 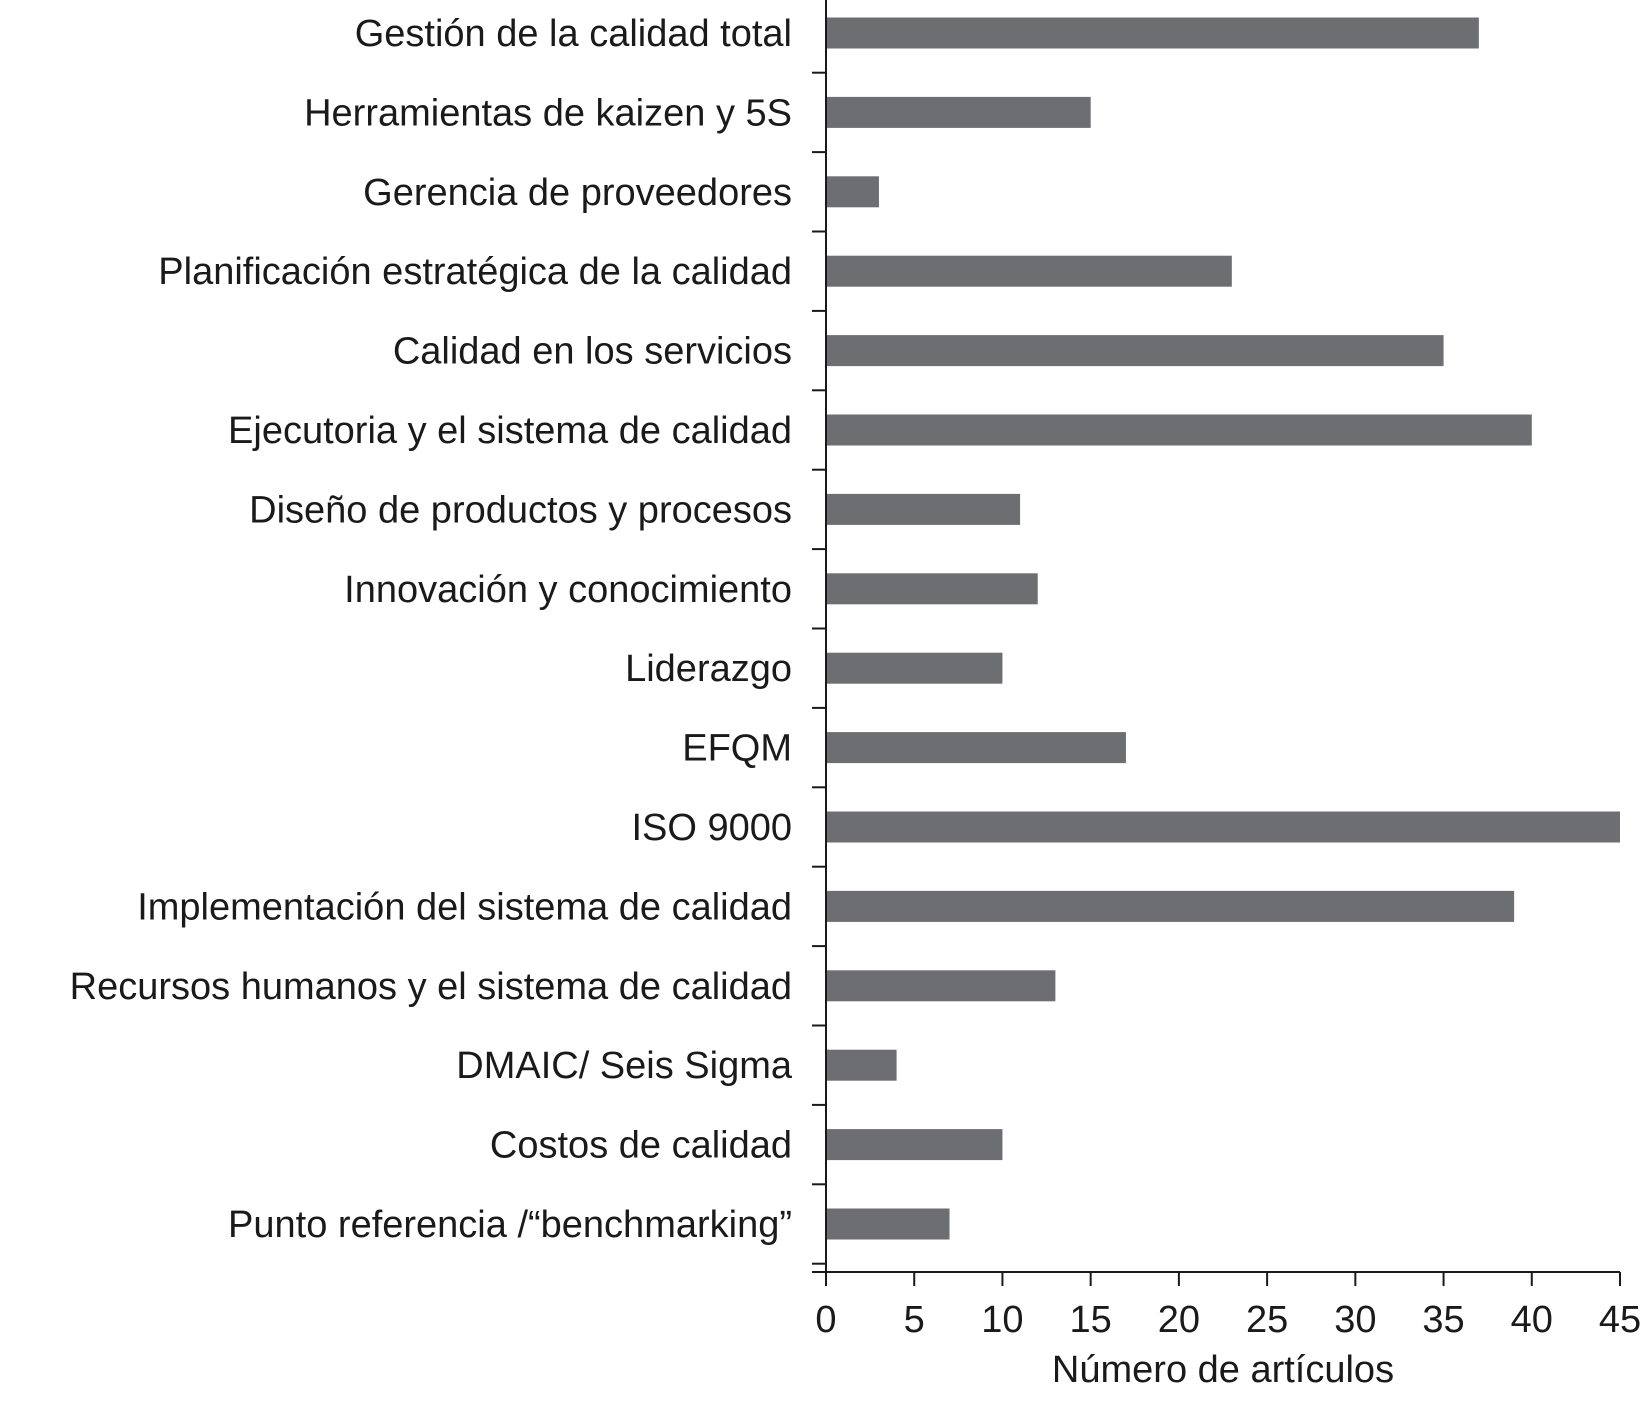 What do you see at coordinates (464, 907) in the screenshot?
I see `category-label: Implementación del sistema de calidad` at bounding box center [464, 907].